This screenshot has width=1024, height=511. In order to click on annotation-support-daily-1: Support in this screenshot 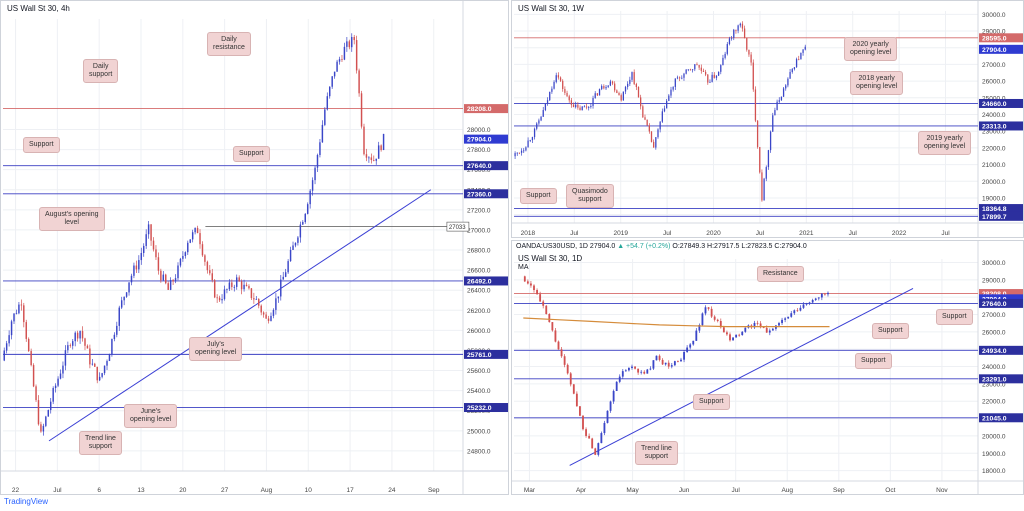, I will do `click(954, 317)`.